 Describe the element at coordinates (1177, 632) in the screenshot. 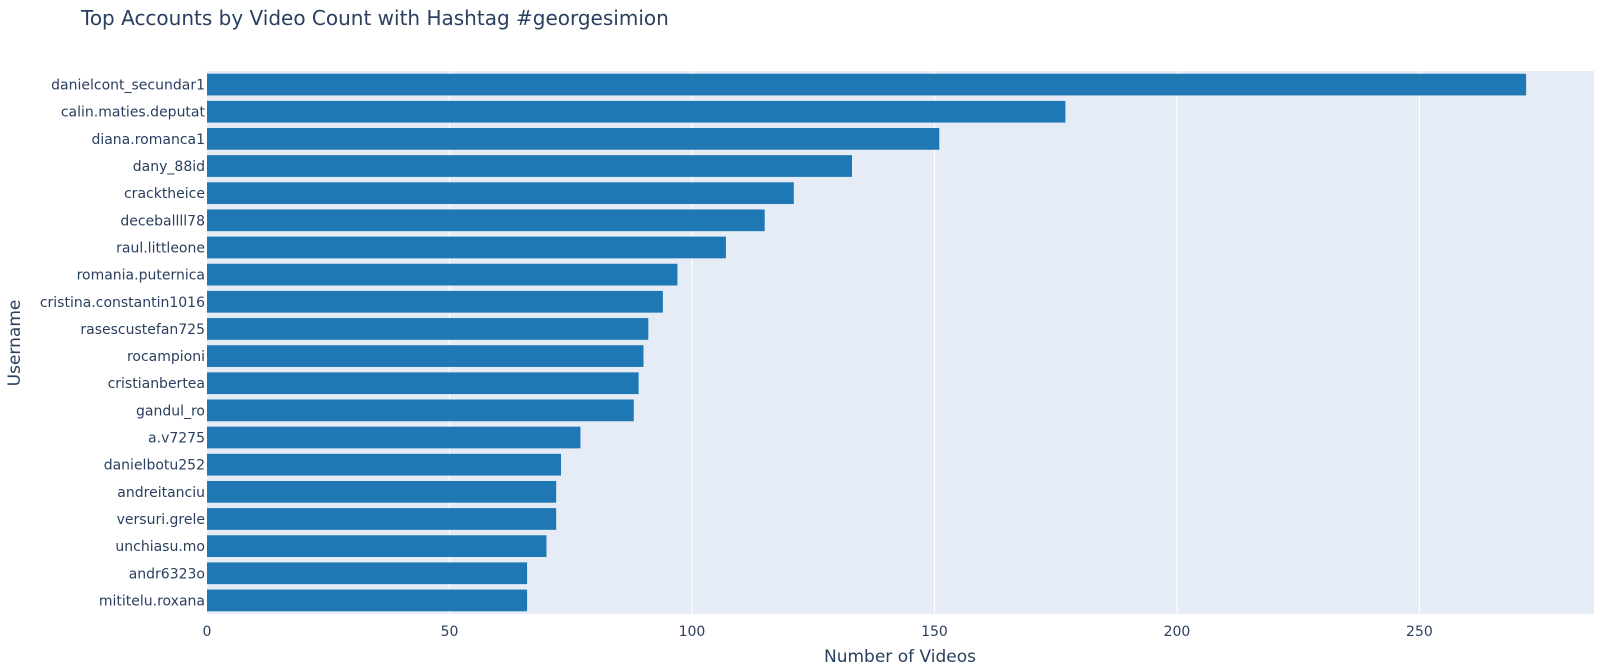

I see `x-tick-label: 200` at that location.